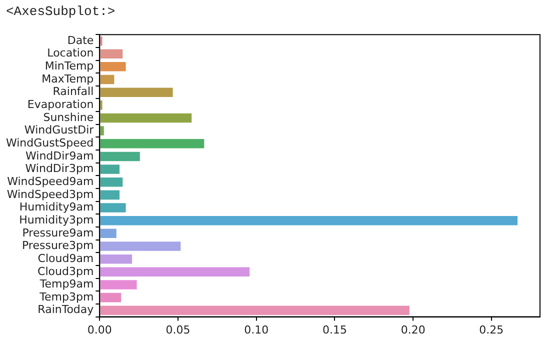 Image resolution: width=556 pixels, height=344 pixels. Describe the element at coordinates (58, 233) in the screenshot. I see `y-tick-label: Pressure9am` at that location.